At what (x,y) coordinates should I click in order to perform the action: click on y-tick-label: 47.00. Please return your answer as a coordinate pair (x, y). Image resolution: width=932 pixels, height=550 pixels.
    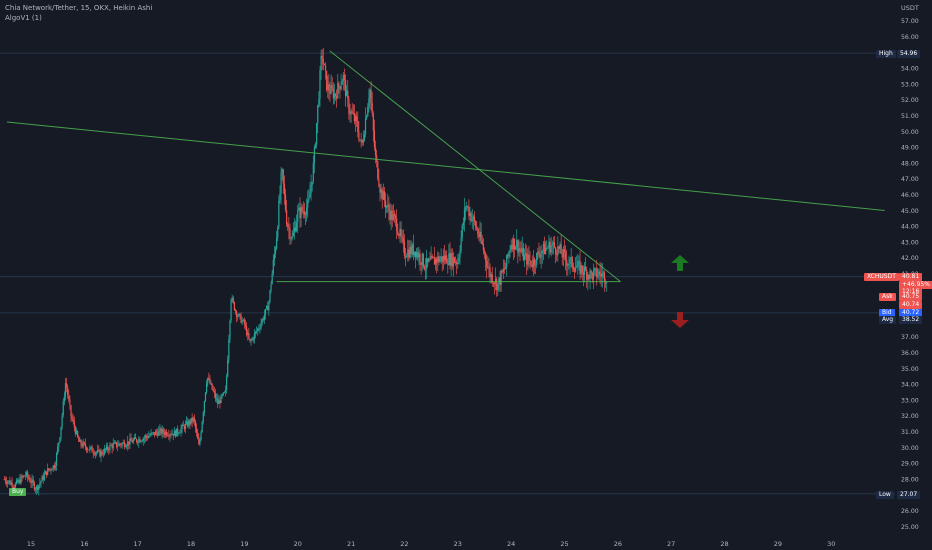
    Looking at the image, I should click on (910, 179).